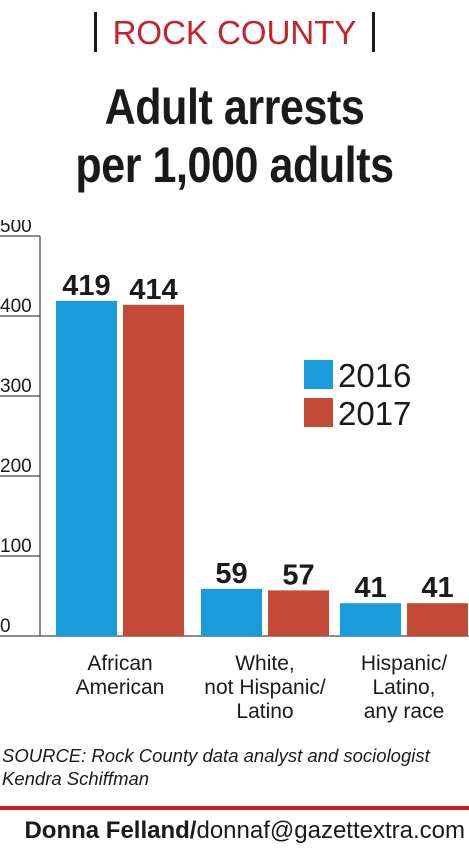  What do you see at coordinates (404, 711) in the screenshot?
I see `category-label-3-line-3: any race` at bounding box center [404, 711].